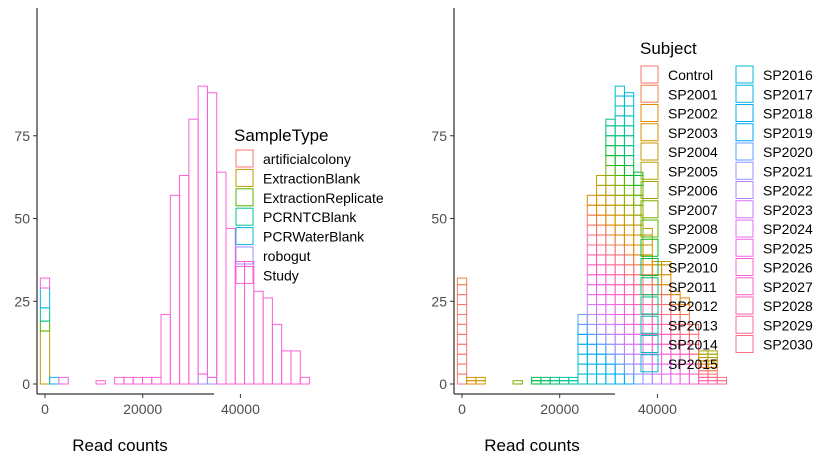 Image resolution: width=838 pixels, height=467 pixels. What do you see at coordinates (693, 152) in the screenshot?
I see `legend-label: SP2004` at bounding box center [693, 152].